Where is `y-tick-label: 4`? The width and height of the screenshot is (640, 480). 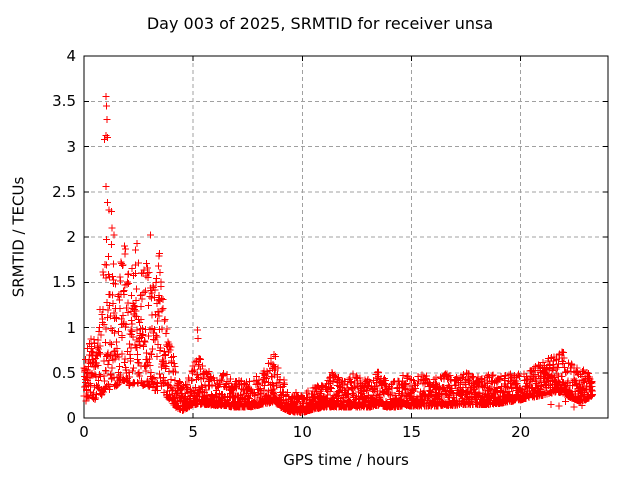
y-tick-label: 4 is located at coordinates (71, 56).